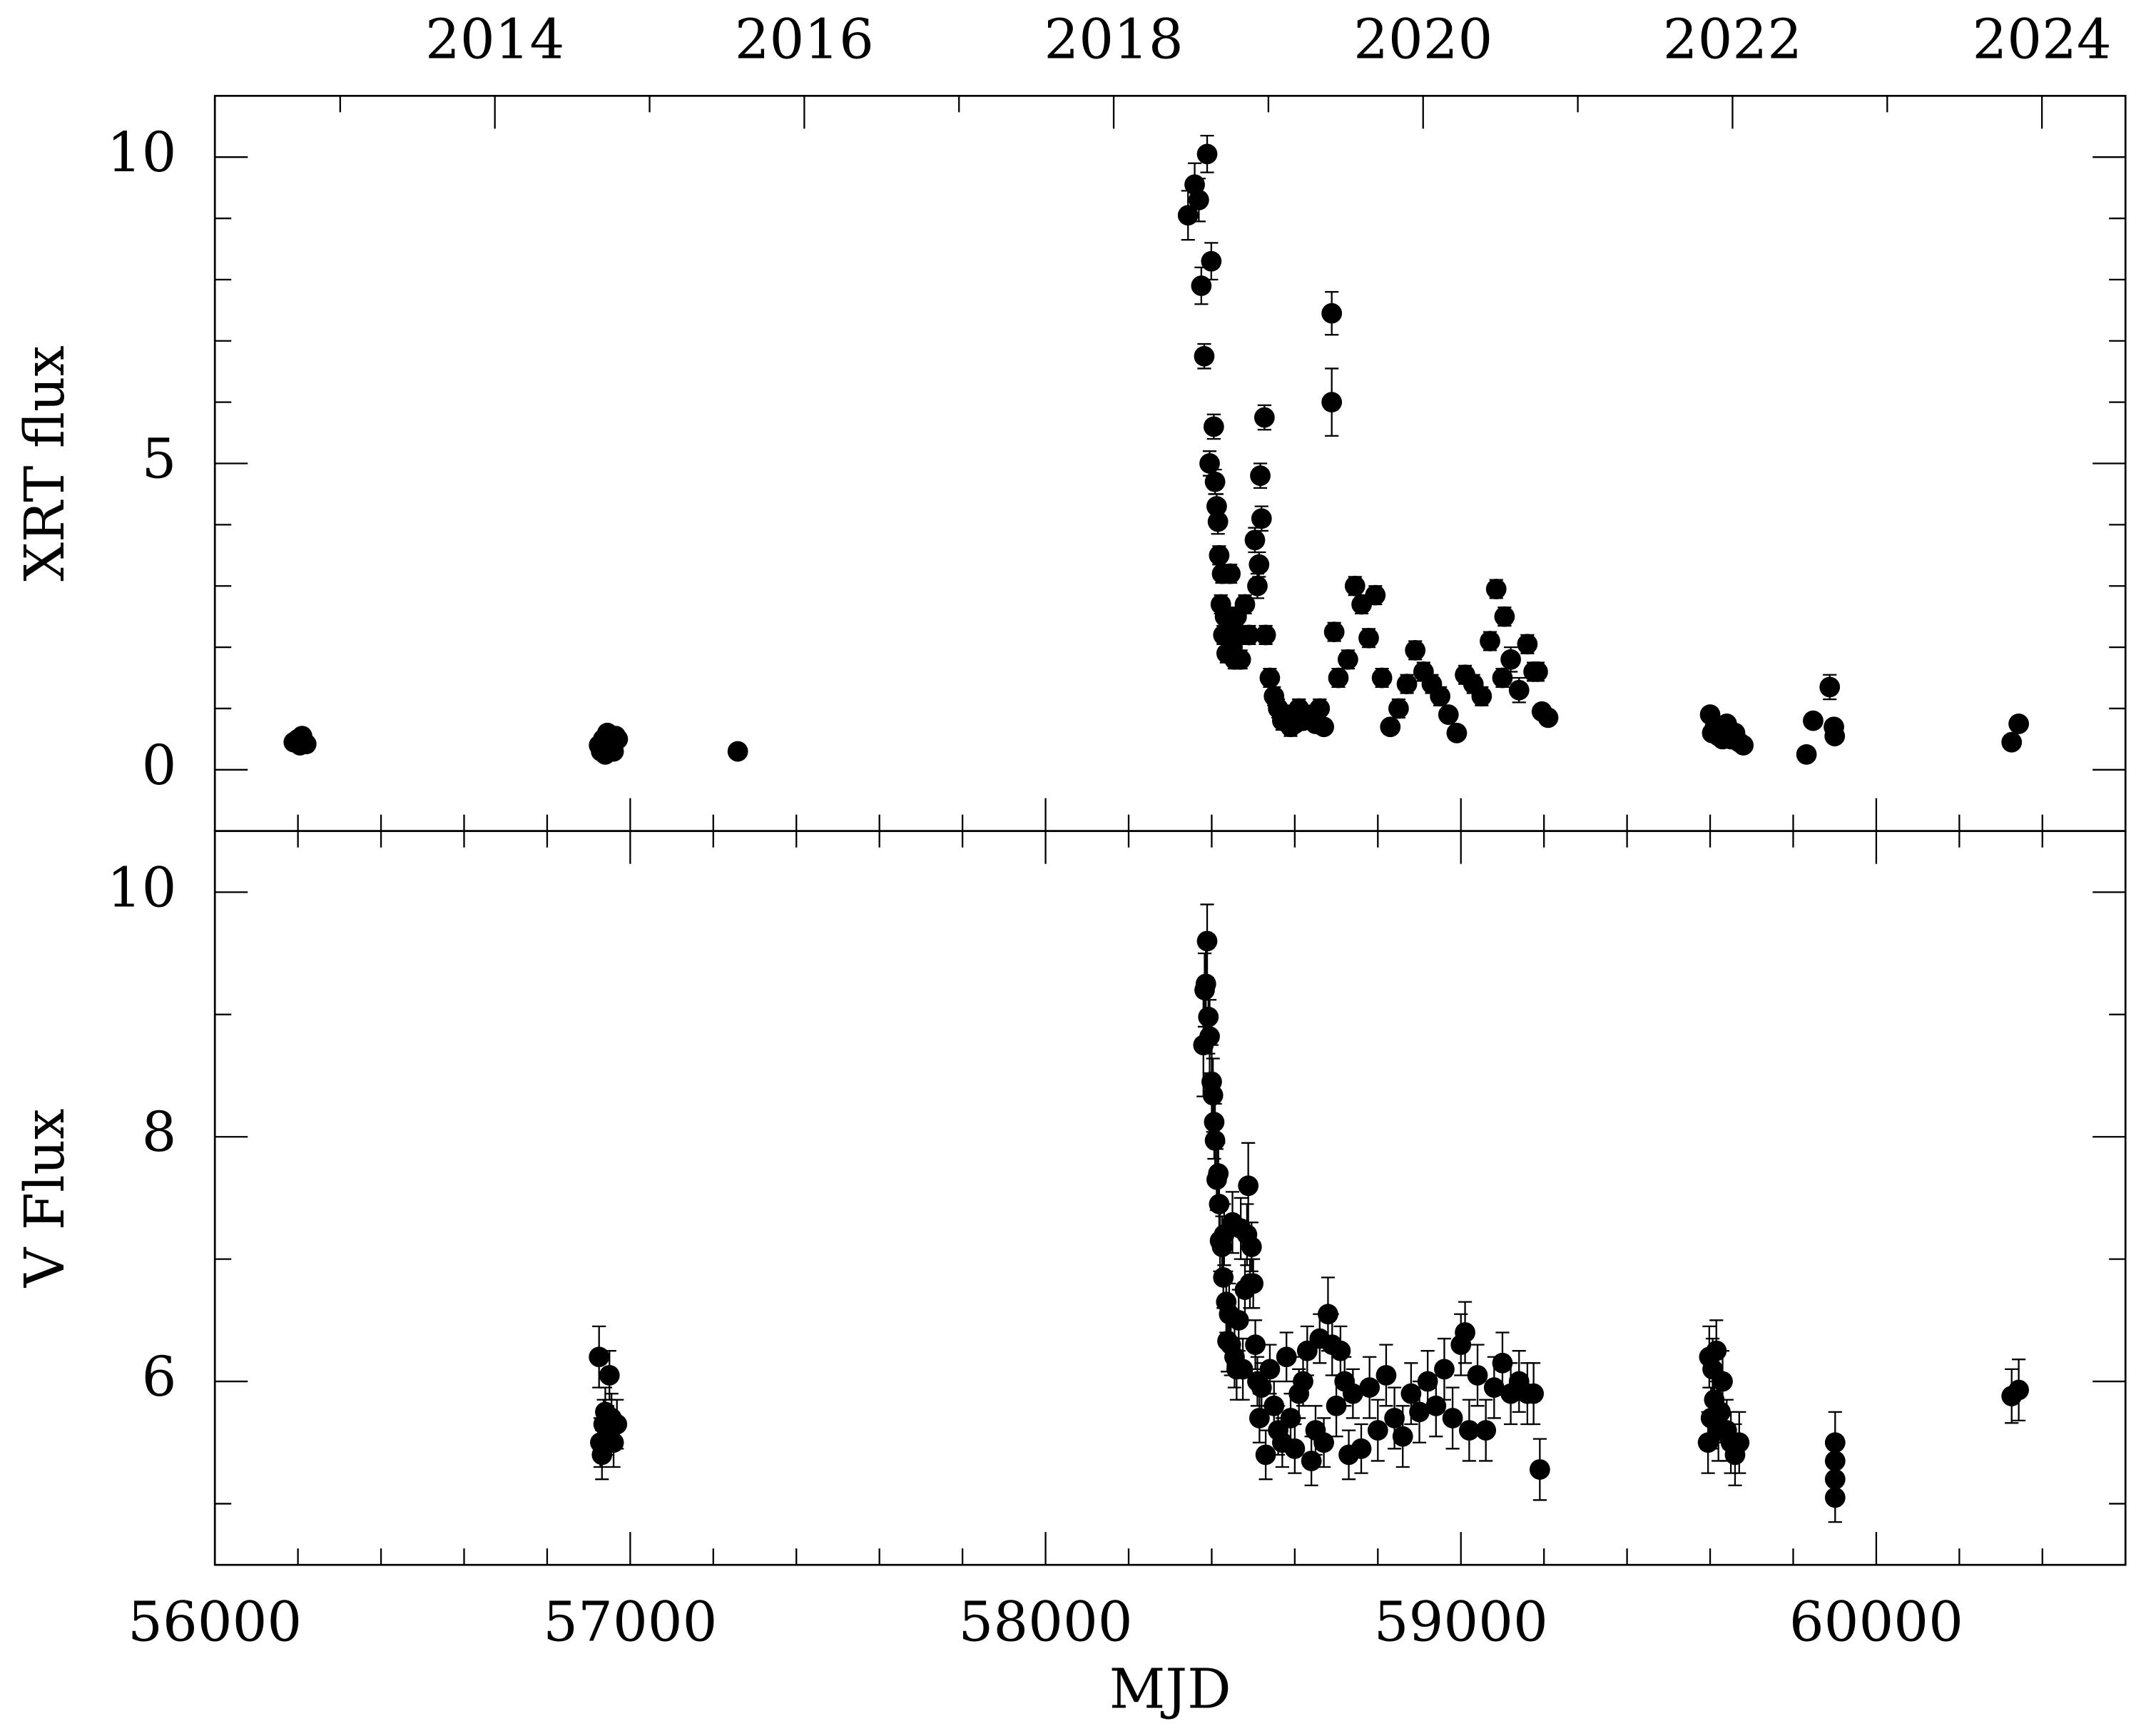 This screenshot has height=1736, width=2146. What do you see at coordinates (45, 463) in the screenshot?
I see `y-axis-label: XRT flux` at bounding box center [45, 463].